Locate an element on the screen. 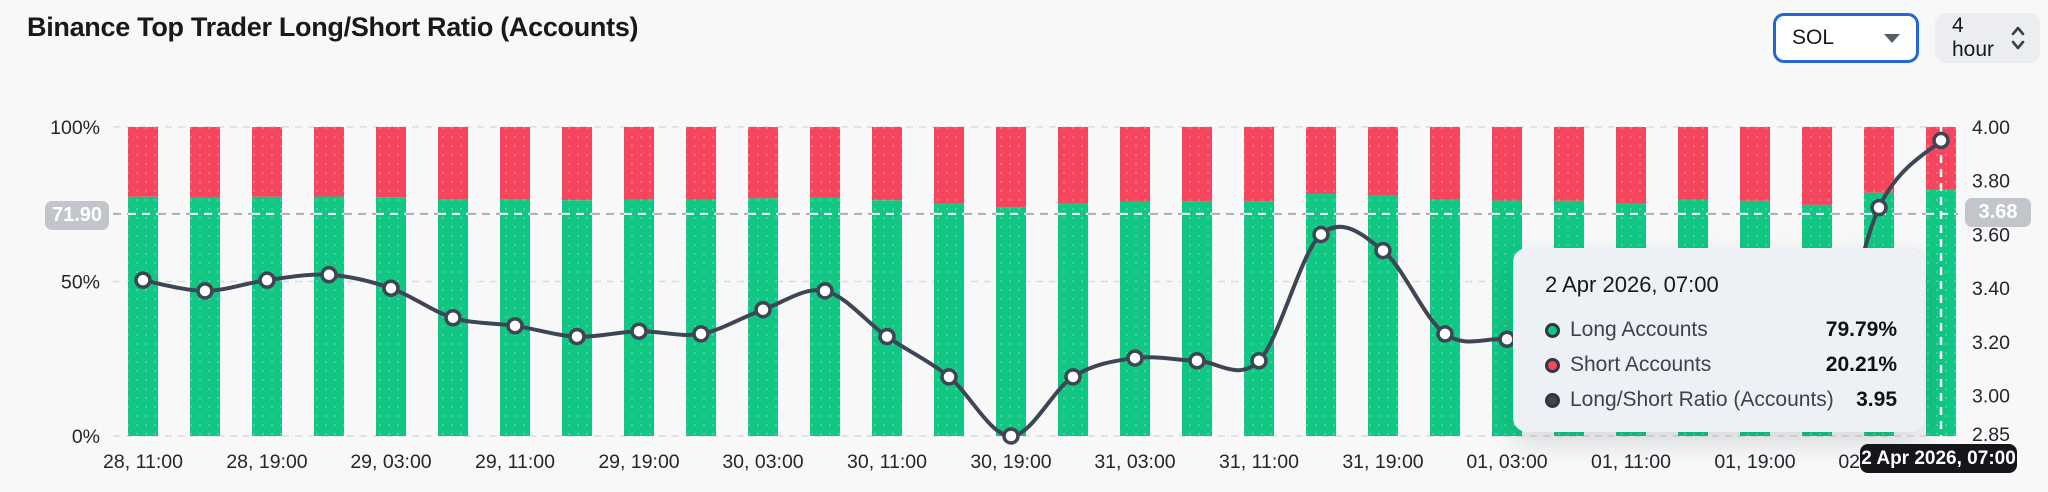 This screenshot has height=492, width=2048. y-axis-right-tick: 2.85 is located at coordinates (1991, 435).